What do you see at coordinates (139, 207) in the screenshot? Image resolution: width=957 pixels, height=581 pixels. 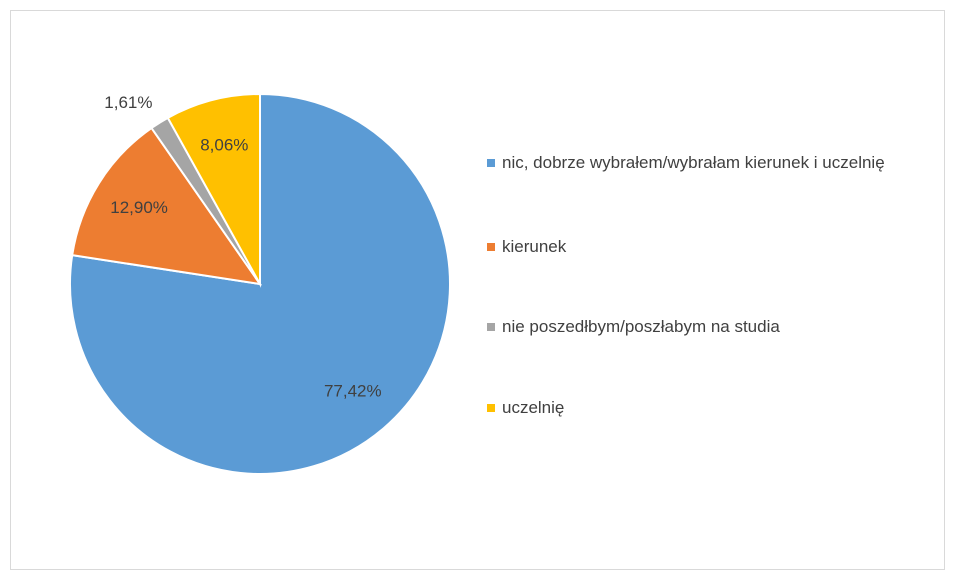 I see `data-label: 12,90%` at bounding box center [139, 207].